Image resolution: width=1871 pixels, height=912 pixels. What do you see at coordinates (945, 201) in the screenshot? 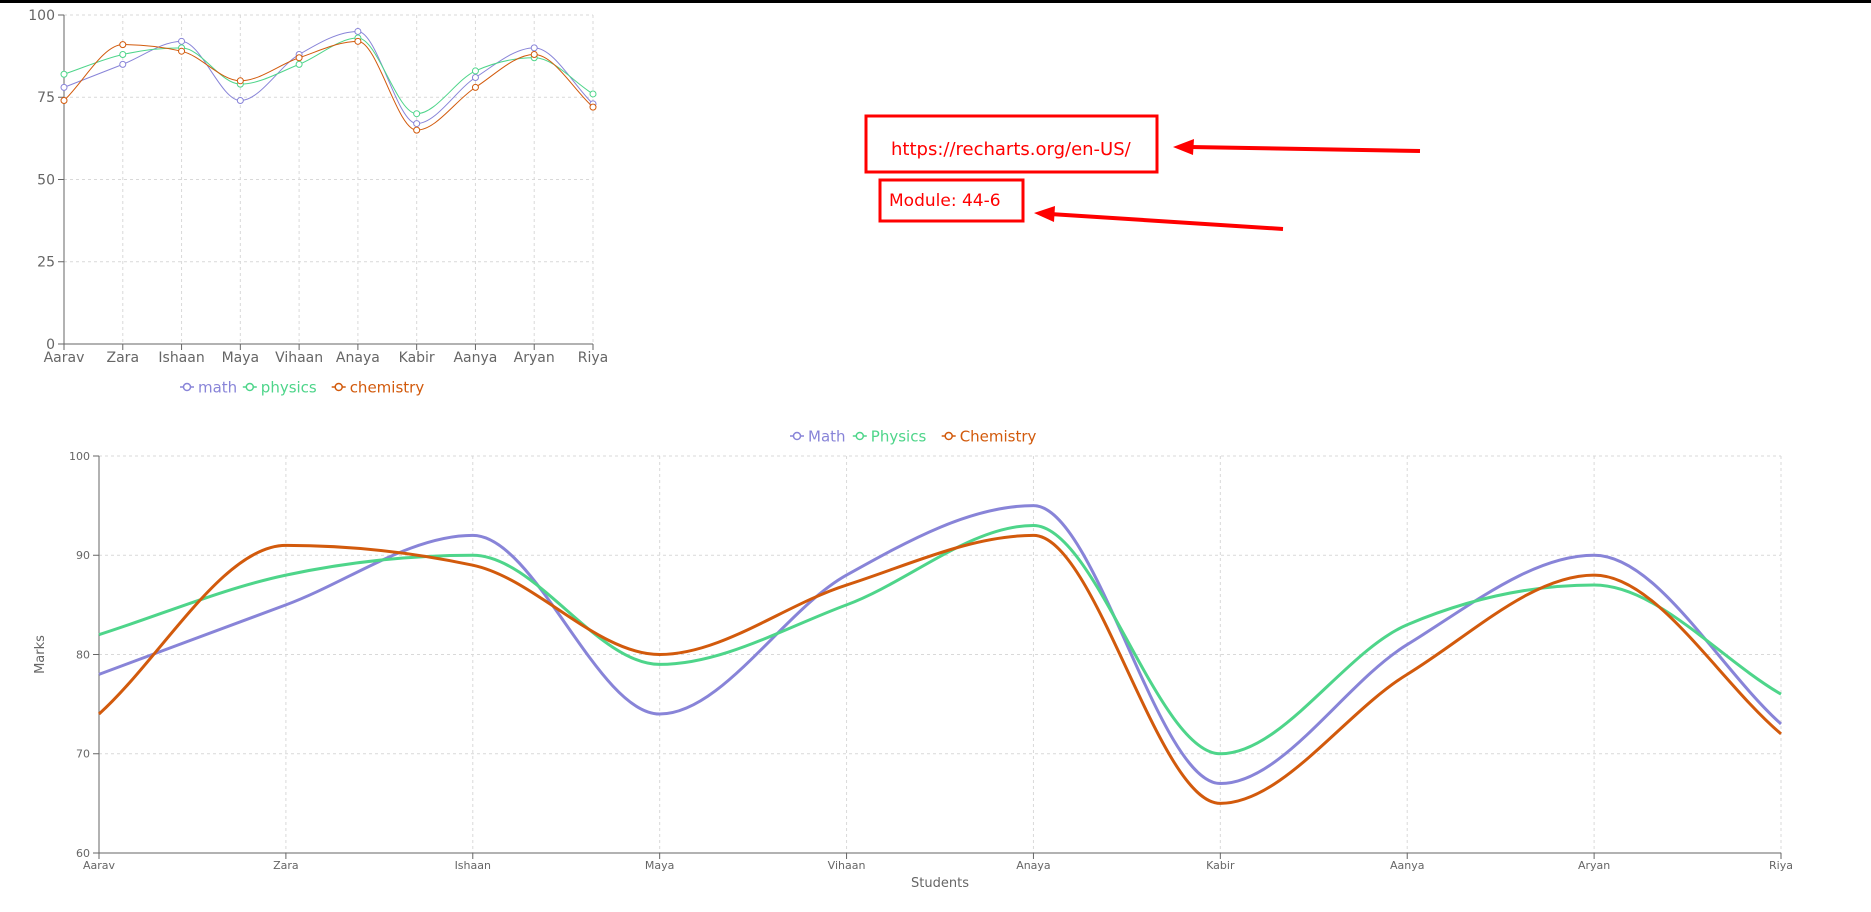
I see `module-annotation-text: Module: 44-6` at bounding box center [945, 201].